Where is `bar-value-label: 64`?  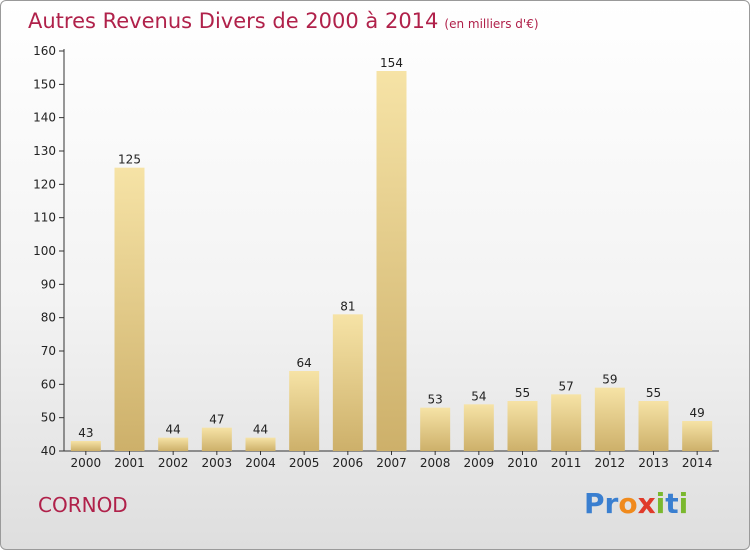
bar-value-label: 64 is located at coordinates (304, 363).